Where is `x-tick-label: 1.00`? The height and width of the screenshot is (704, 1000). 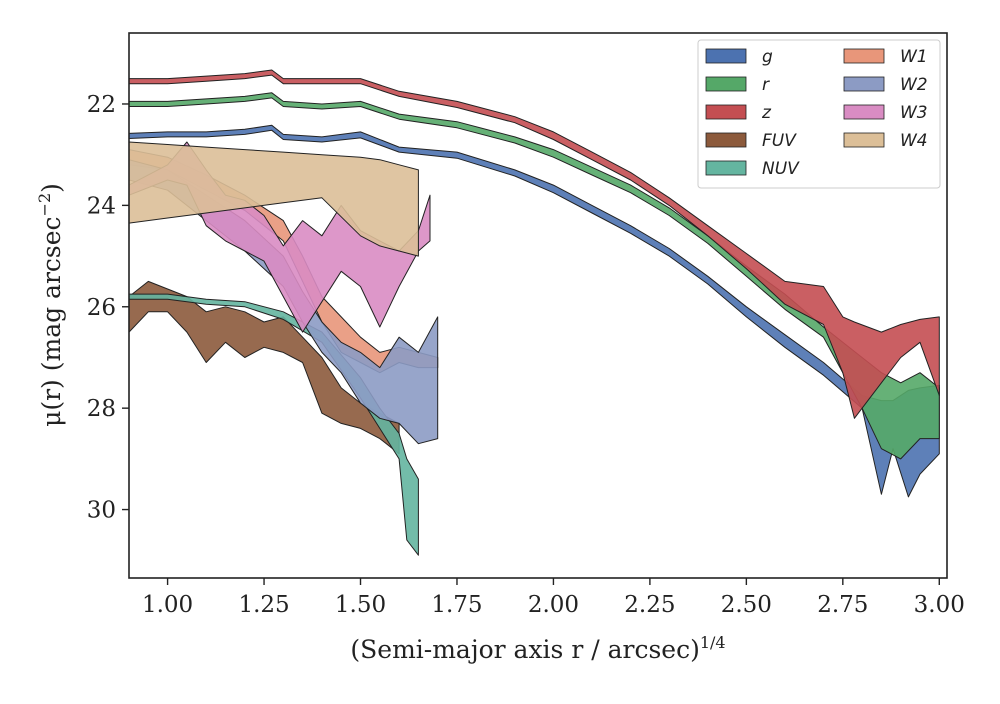 x-tick-label: 1.00 is located at coordinates (167, 605).